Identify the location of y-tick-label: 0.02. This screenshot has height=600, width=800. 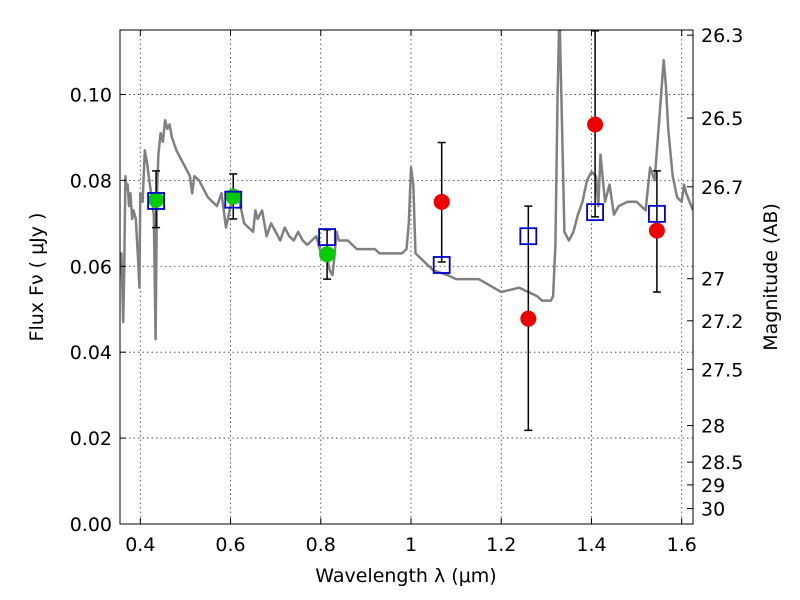
(91, 439).